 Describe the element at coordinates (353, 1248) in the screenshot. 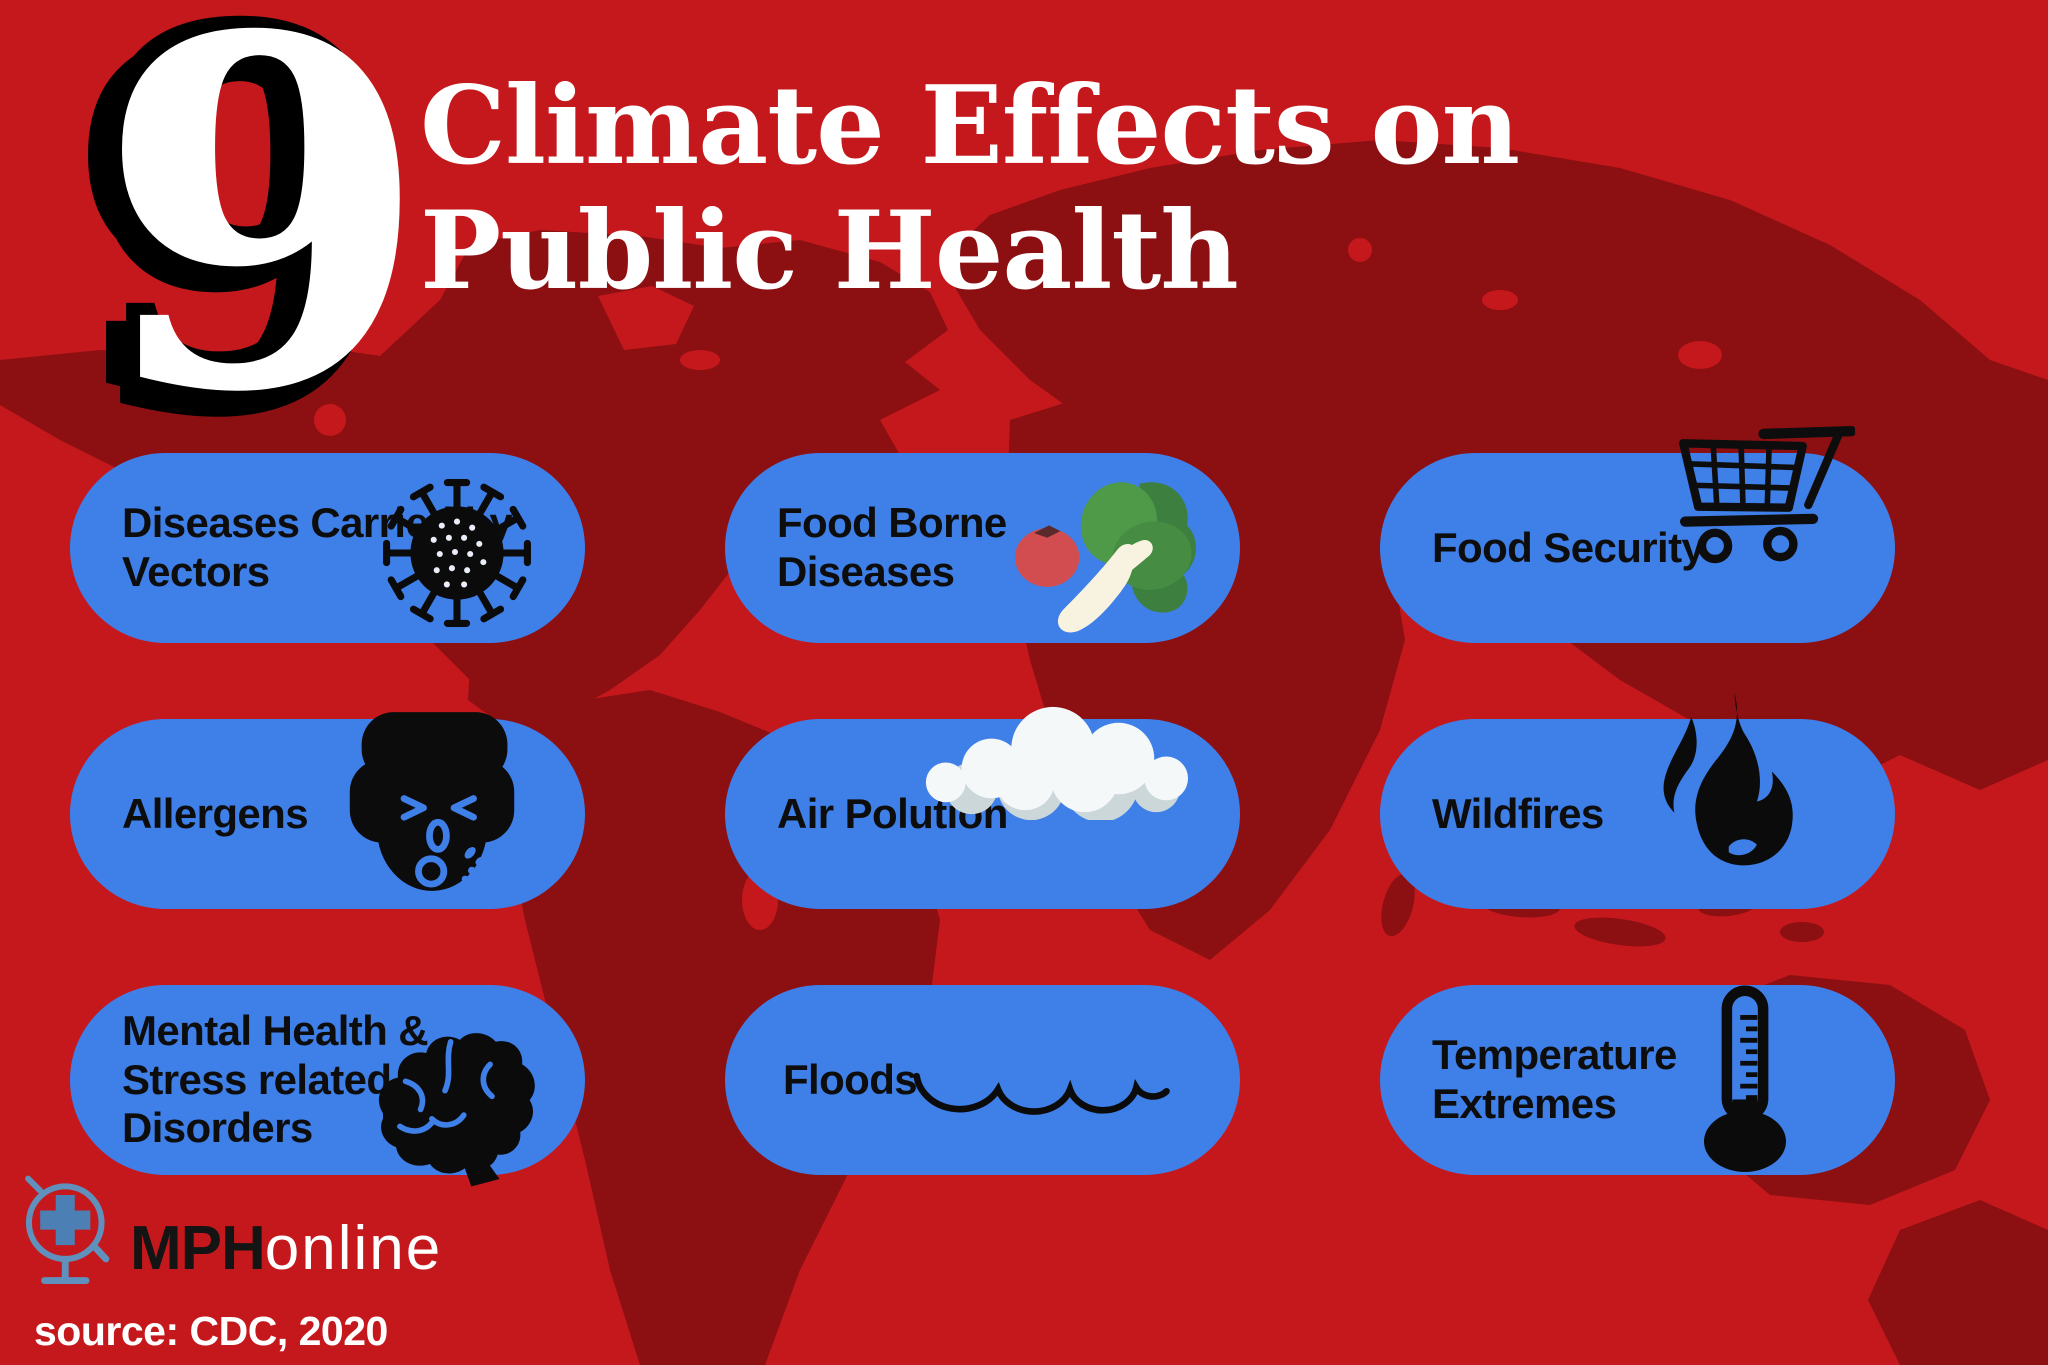

I see `brand-name-light: online` at that location.